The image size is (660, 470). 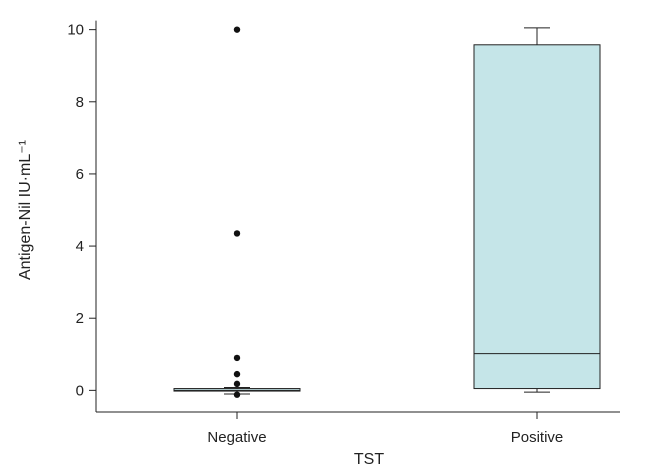 I want to click on y-tick-label: 2, so click(x=80, y=318).